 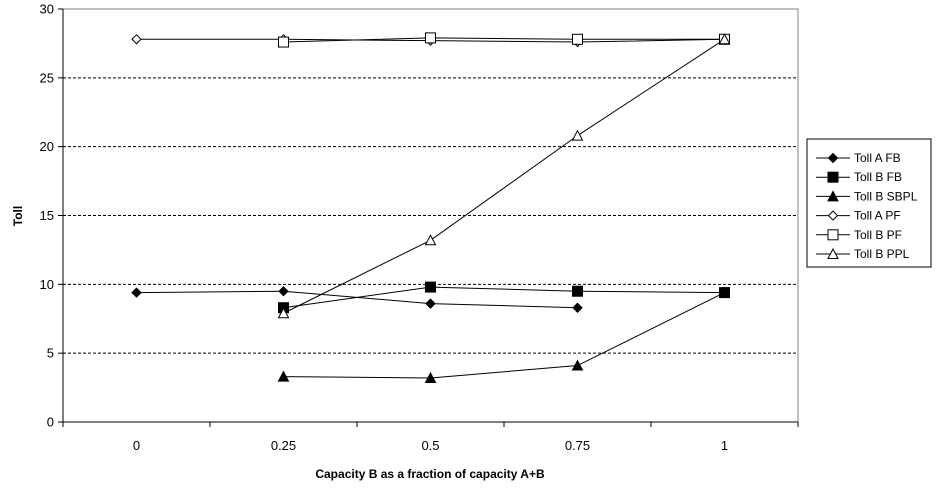 I want to click on legend-entry: Toll B SBPL, so click(x=867, y=196).